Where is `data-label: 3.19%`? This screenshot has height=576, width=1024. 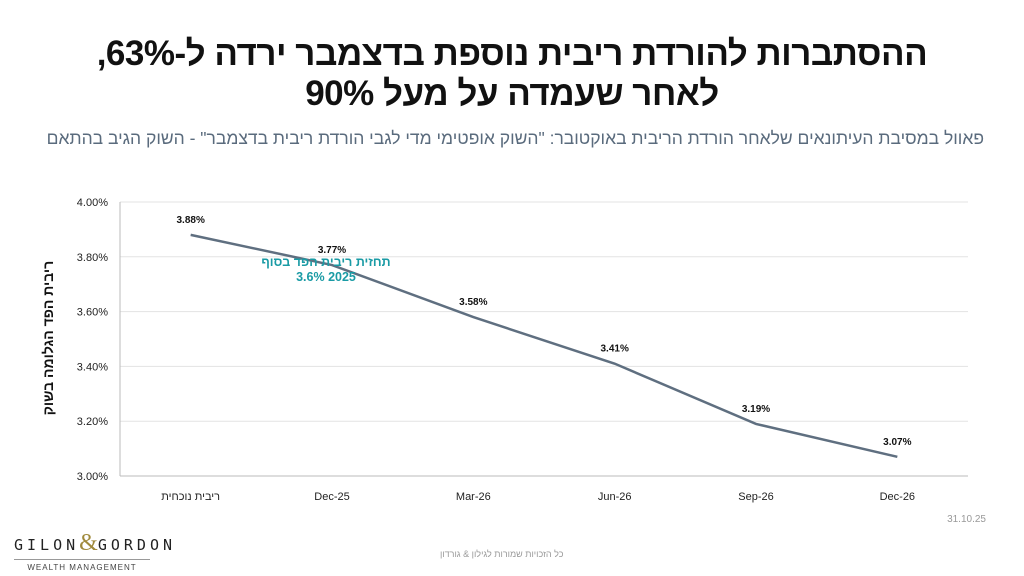 data-label: 3.19% is located at coordinates (756, 409).